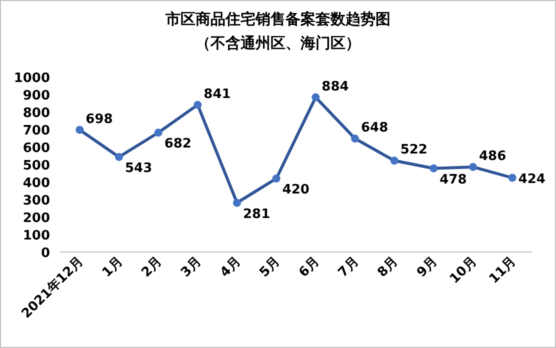  Describe the element at coordinates (36, 131) in the screenshot. I see `y-tick-label: 700` at that location.